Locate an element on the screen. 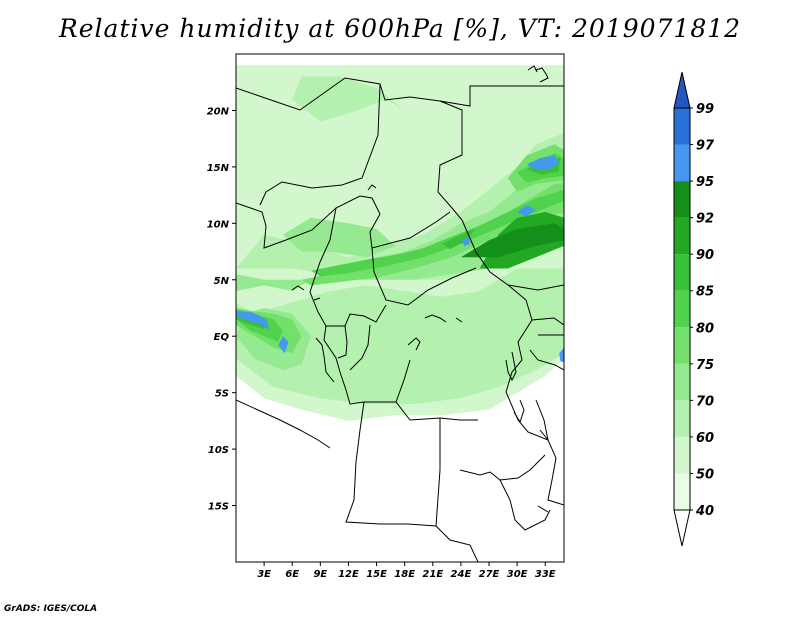  lon-tick-label: 30E is located at coordinates (517, 574).